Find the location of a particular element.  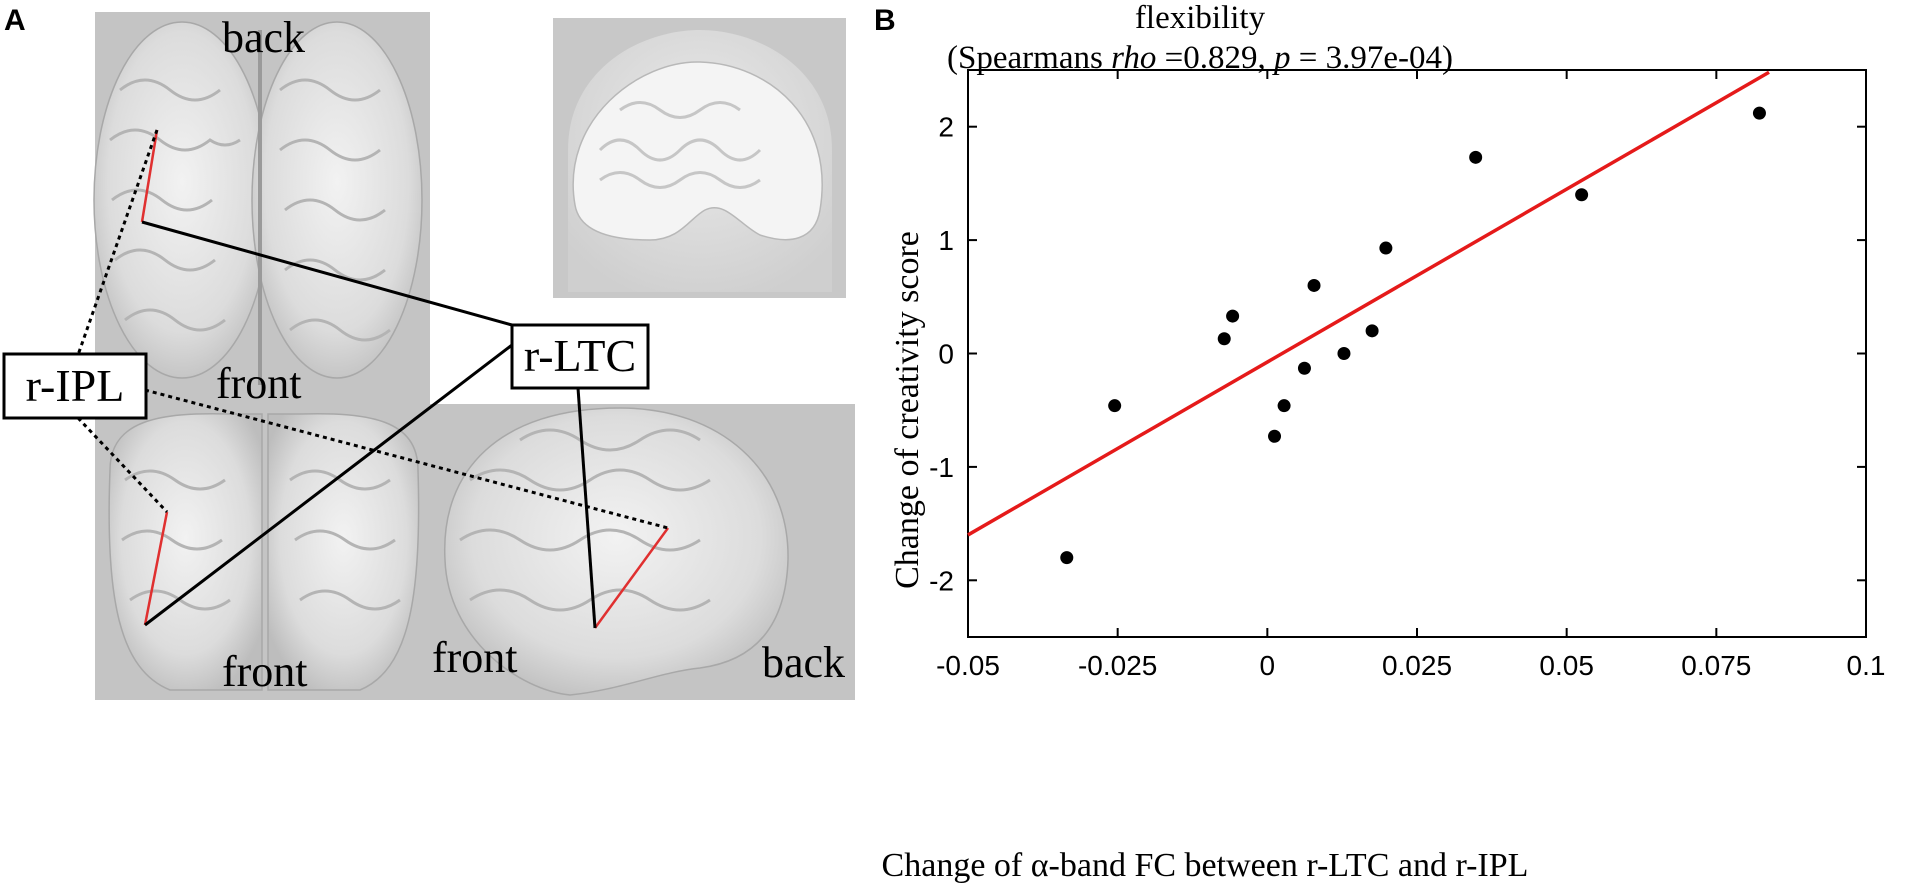

ipl-label: r-IPL is located at coordinates (75, 385).